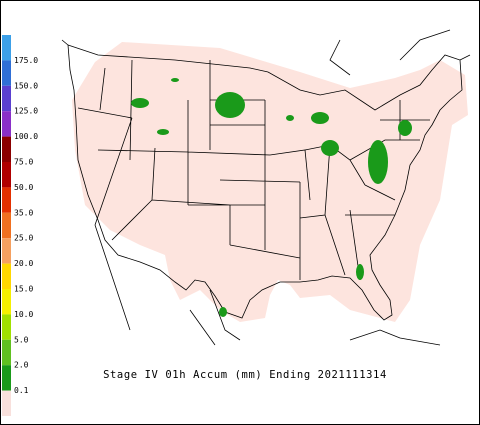 The height and width of the screenshot is (425, 480). I want to click on colorbar-label: 35.0, so click(23, 212).